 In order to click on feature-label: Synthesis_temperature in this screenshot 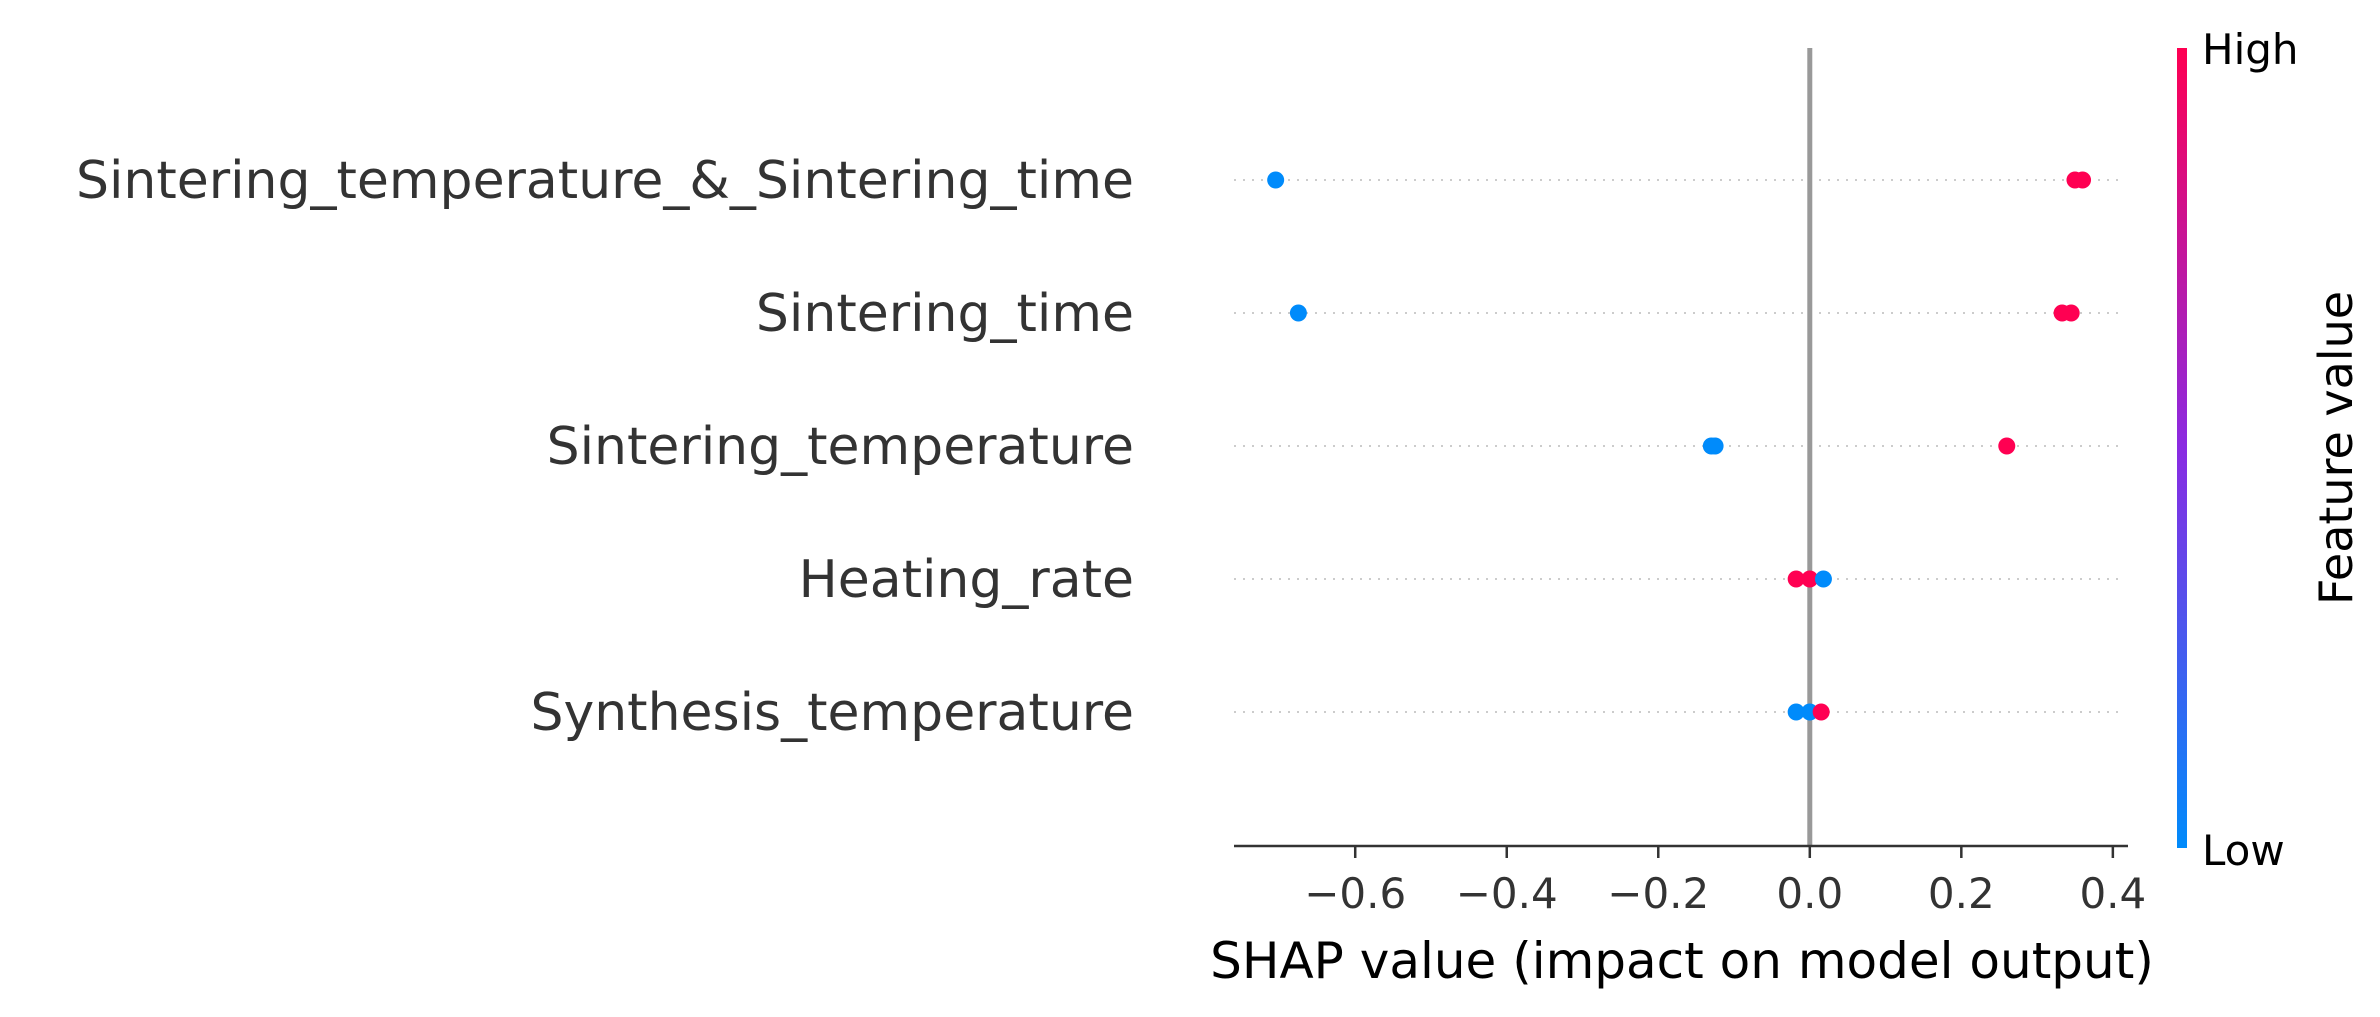, I will do `click(832, 713)`.